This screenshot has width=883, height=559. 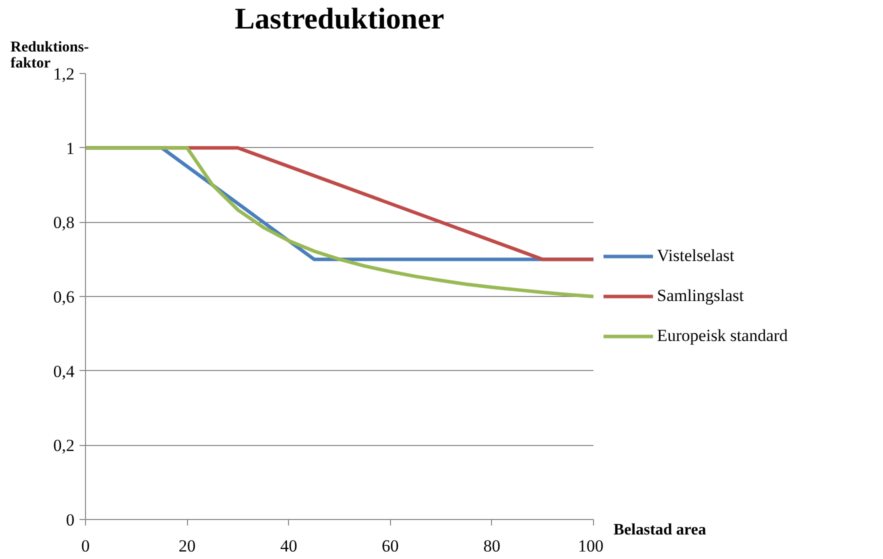 I want to click on y-tick-label: 0, so click(x=70, y=520).